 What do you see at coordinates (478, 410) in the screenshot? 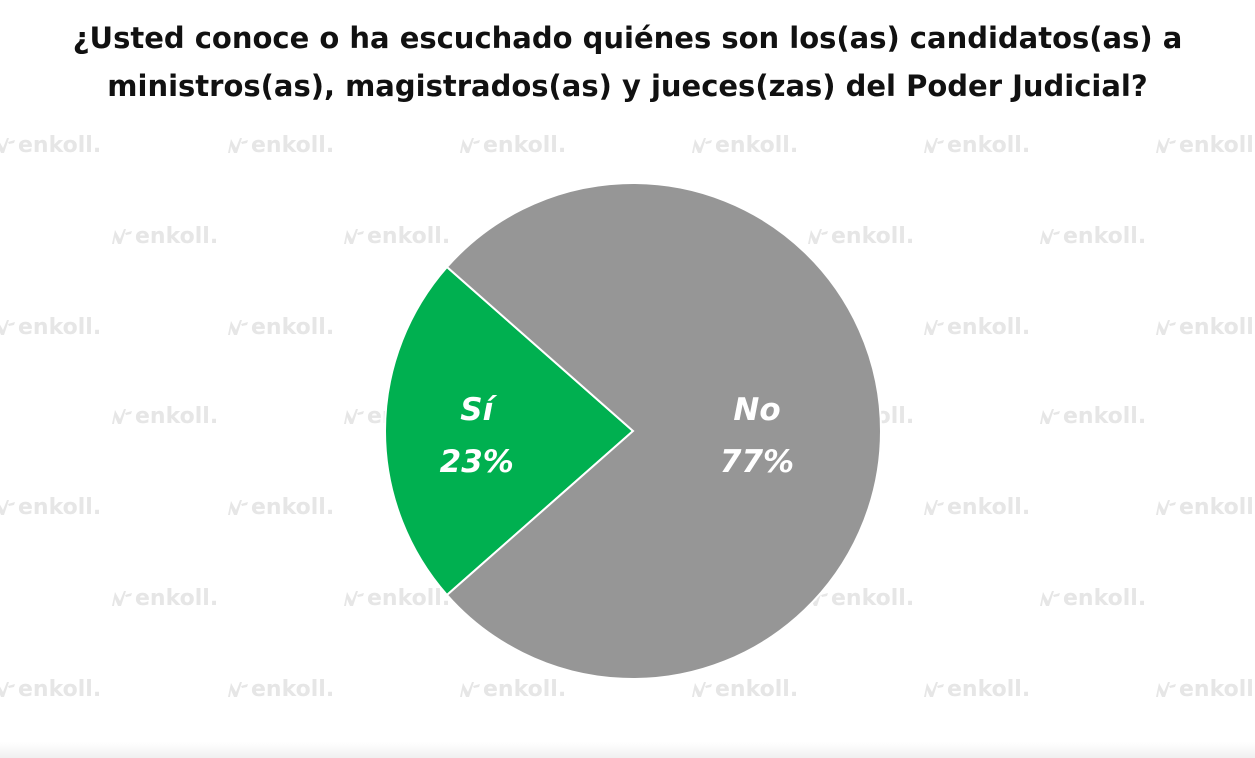
I see `pie-slice-label-si: Sí` at bounding box center [478, 410].